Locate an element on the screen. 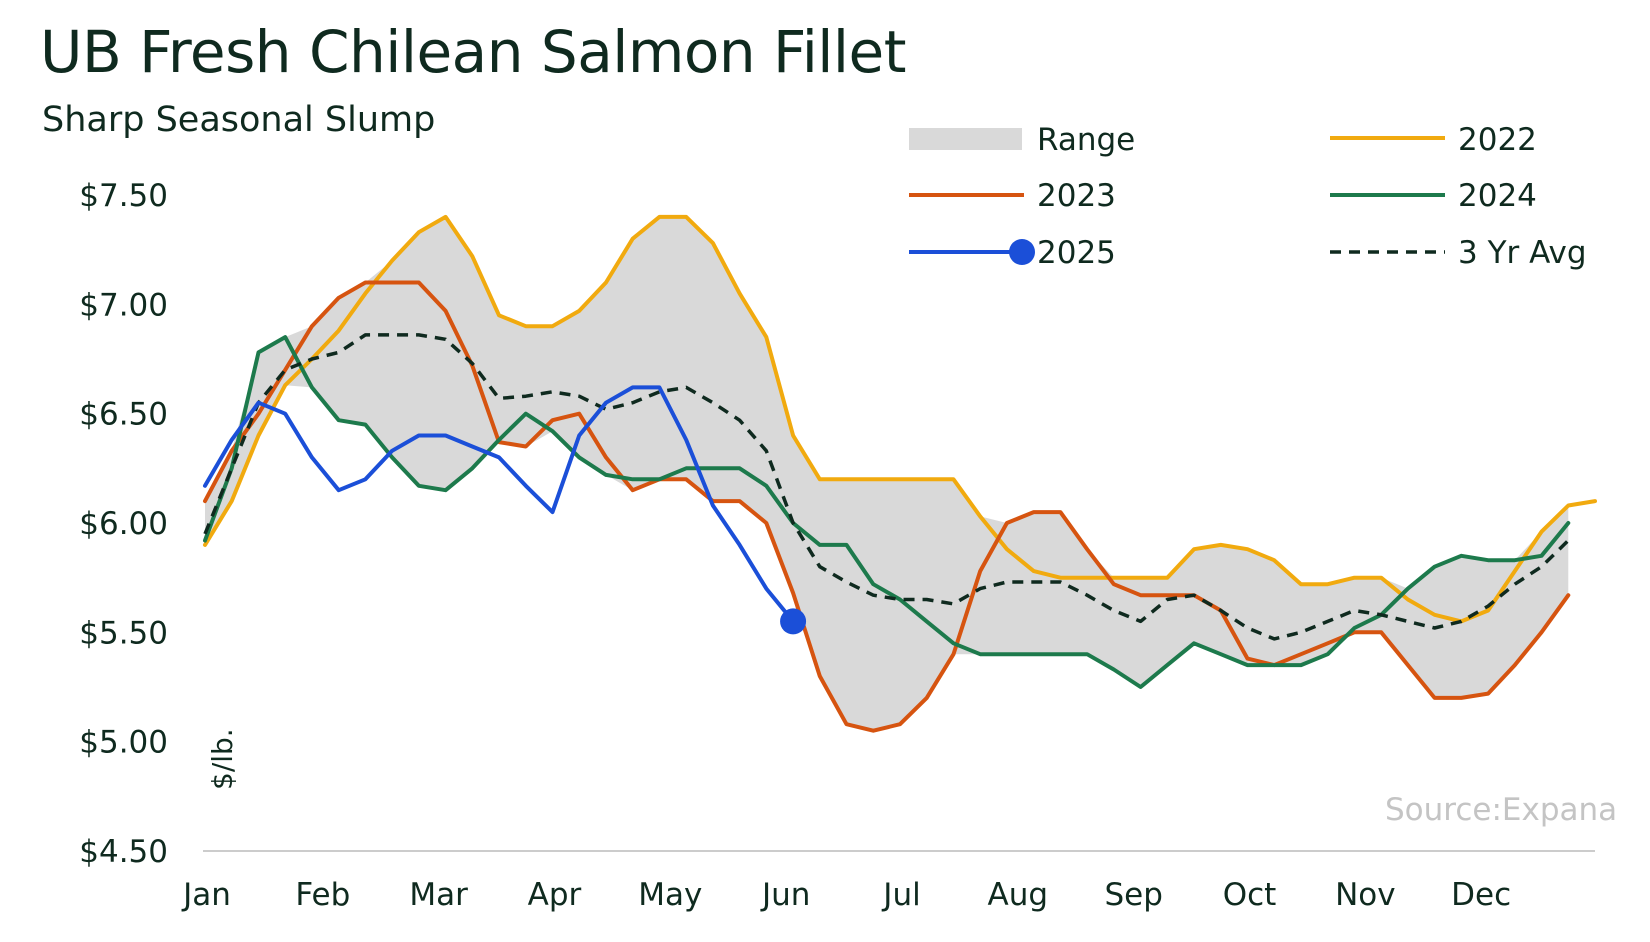  series-2025-line is located at coordinates (499, 504).